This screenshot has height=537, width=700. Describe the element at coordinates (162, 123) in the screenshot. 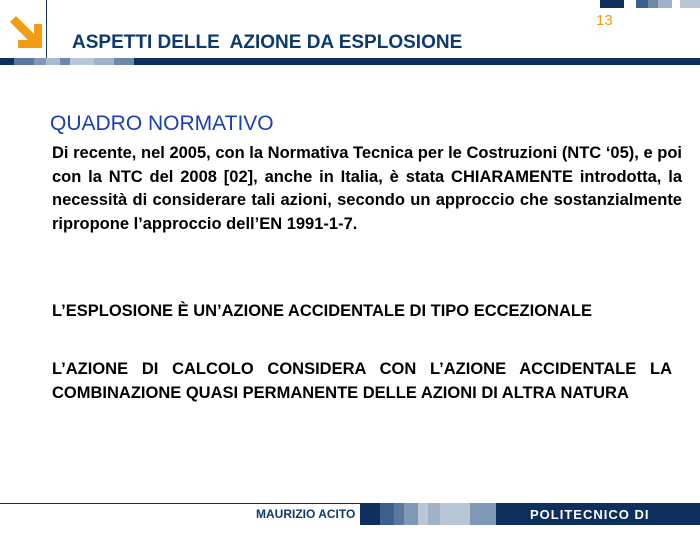

I see `section-subtitle: QUADRO NORMATIVO` at that location.